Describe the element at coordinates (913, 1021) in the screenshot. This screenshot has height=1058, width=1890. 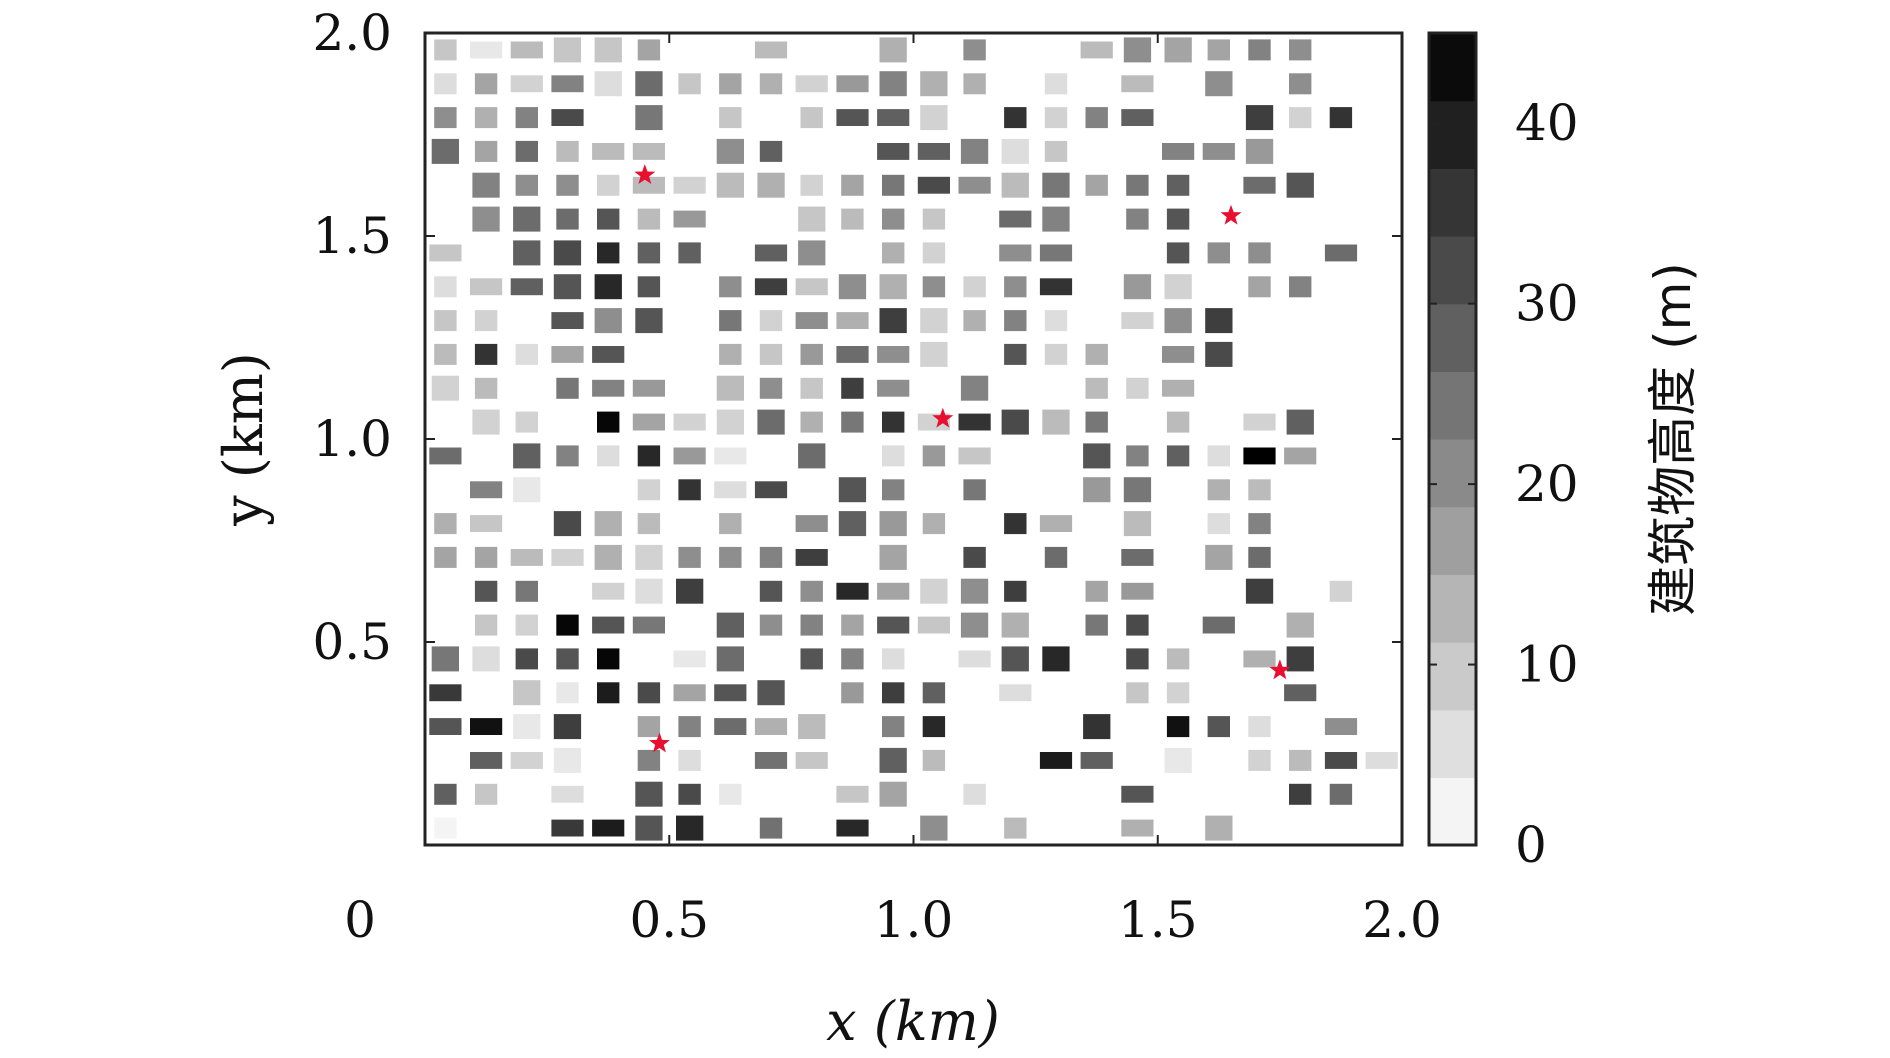
I see `x-axis-label: x (km)` at that location.